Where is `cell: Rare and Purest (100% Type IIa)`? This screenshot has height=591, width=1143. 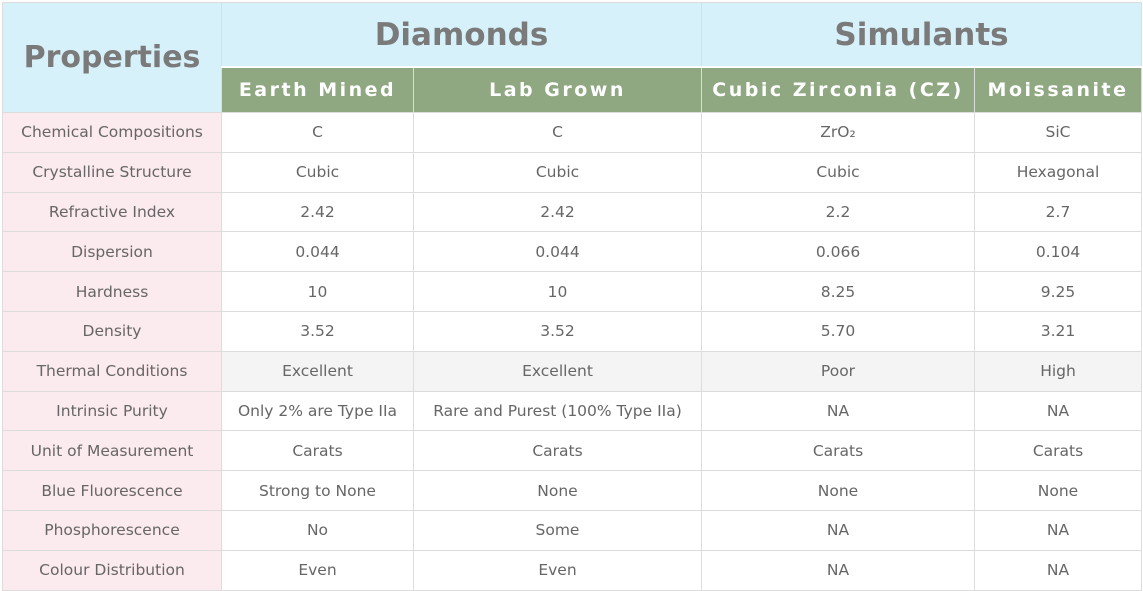
cell: Rare and Purest (100% Type IIa) is located at coordinates (557, 411).